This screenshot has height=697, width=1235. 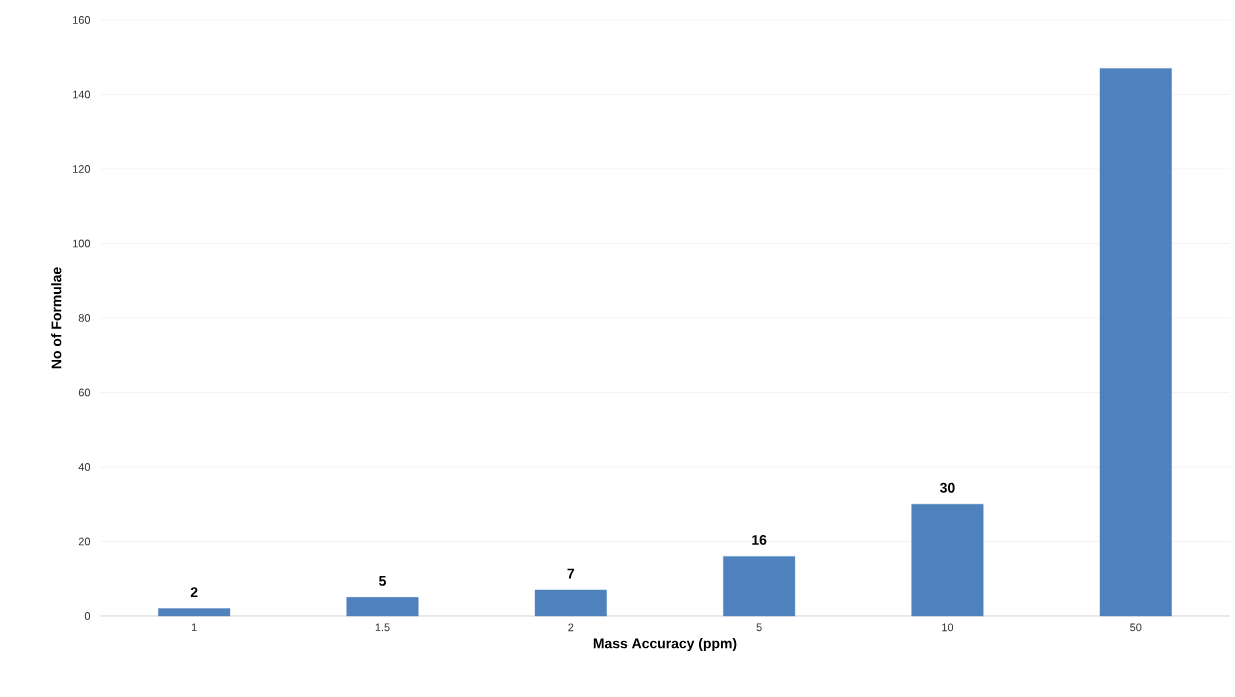 What do you see at coordinates (82, 243) in the screenshot?
I see `y-tick-label: 100` at bounding box center [82, 243].